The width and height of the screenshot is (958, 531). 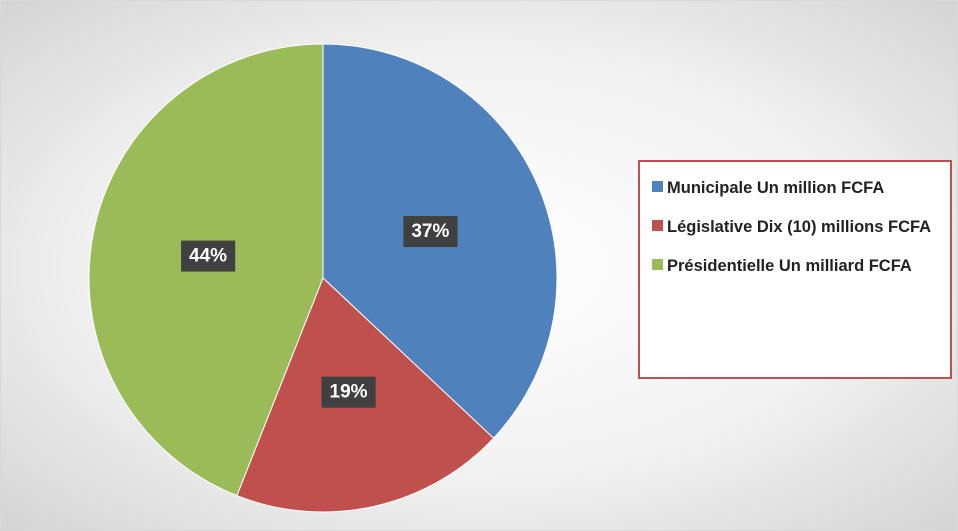 I want to click on data-label: 19%, so click(x=349, y=392).